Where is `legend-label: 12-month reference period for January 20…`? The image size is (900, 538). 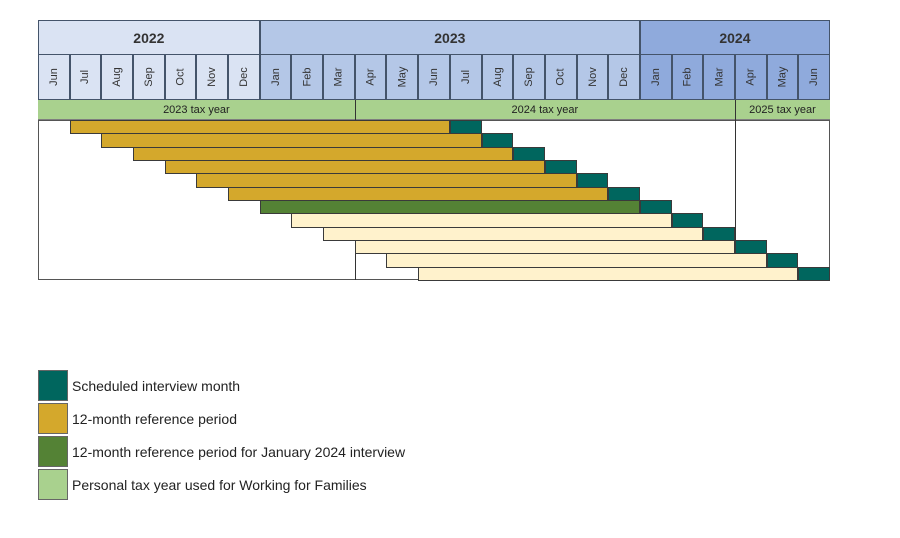 legend-label: 12-month reference period for January 20… is located at coordinates (239, 451).